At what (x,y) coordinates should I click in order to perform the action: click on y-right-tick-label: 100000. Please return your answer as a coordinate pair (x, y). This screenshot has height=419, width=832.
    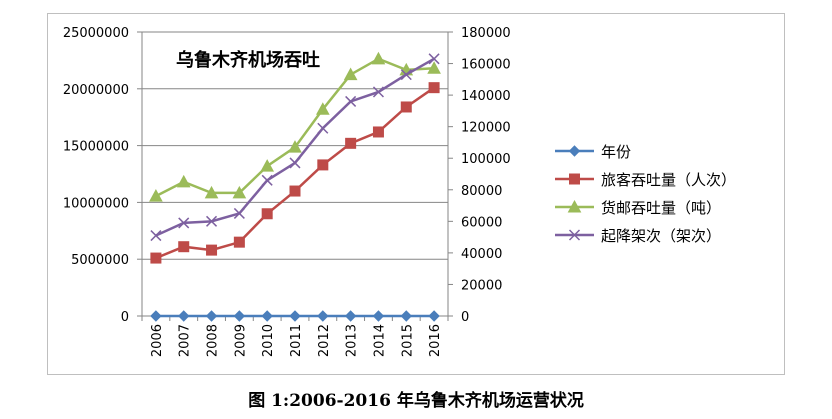
    Looking at the image, I should click on (486, 159).